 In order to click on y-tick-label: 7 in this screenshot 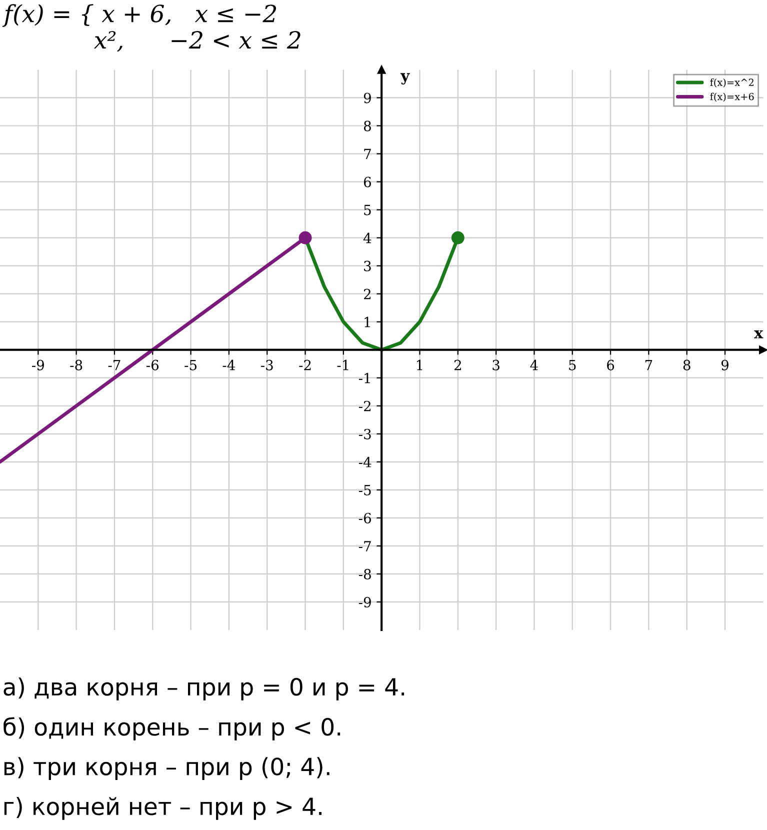, I will do `click(367, 154)`.